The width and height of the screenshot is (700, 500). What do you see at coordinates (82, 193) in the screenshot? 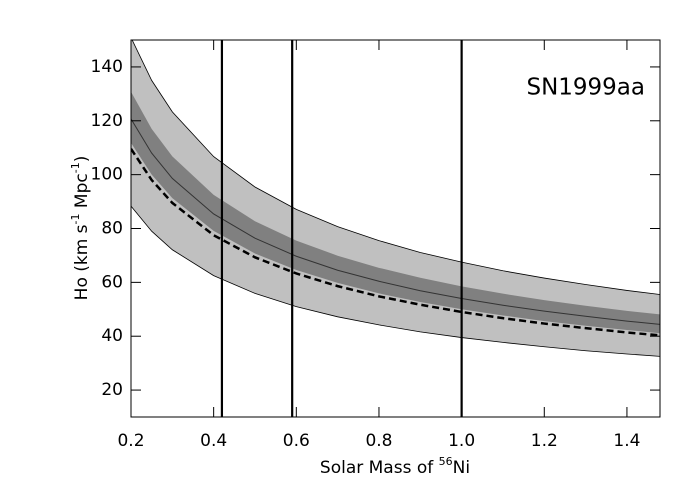
I see `label-text: Mpc` at bounding box center [82, 193].